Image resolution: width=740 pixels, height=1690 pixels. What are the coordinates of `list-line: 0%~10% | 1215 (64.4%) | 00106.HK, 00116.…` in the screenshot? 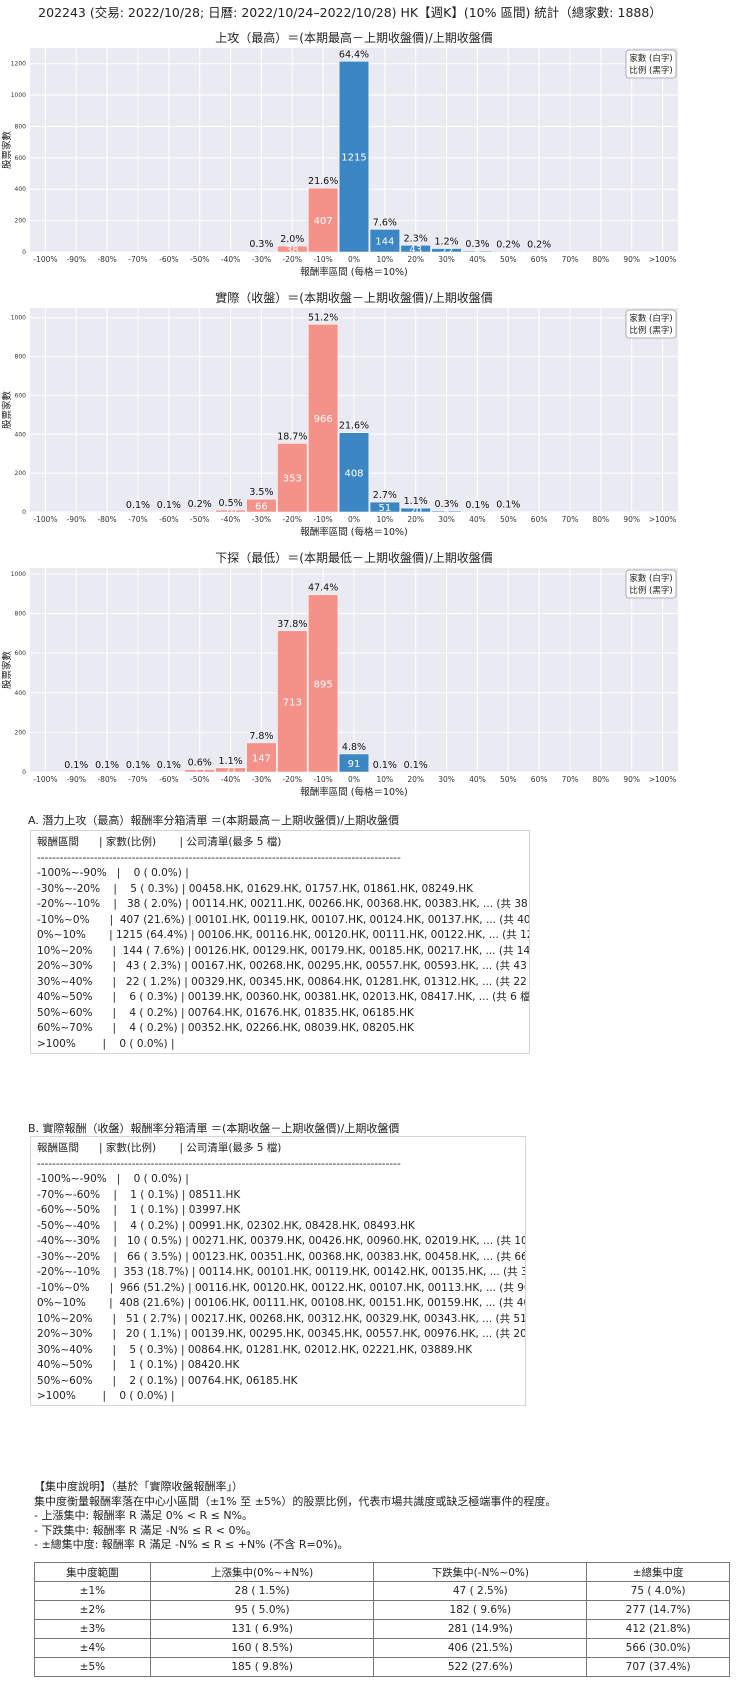 It's located at (283, 935).